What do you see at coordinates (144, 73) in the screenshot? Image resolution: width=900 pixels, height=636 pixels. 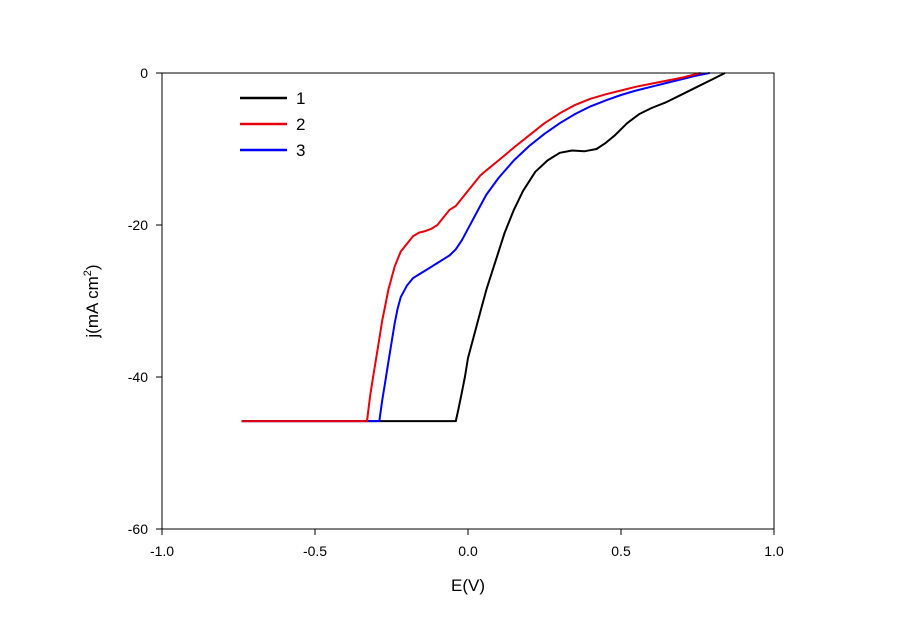 I see `y-tick-label: 0` at bounding box center [144, 73].